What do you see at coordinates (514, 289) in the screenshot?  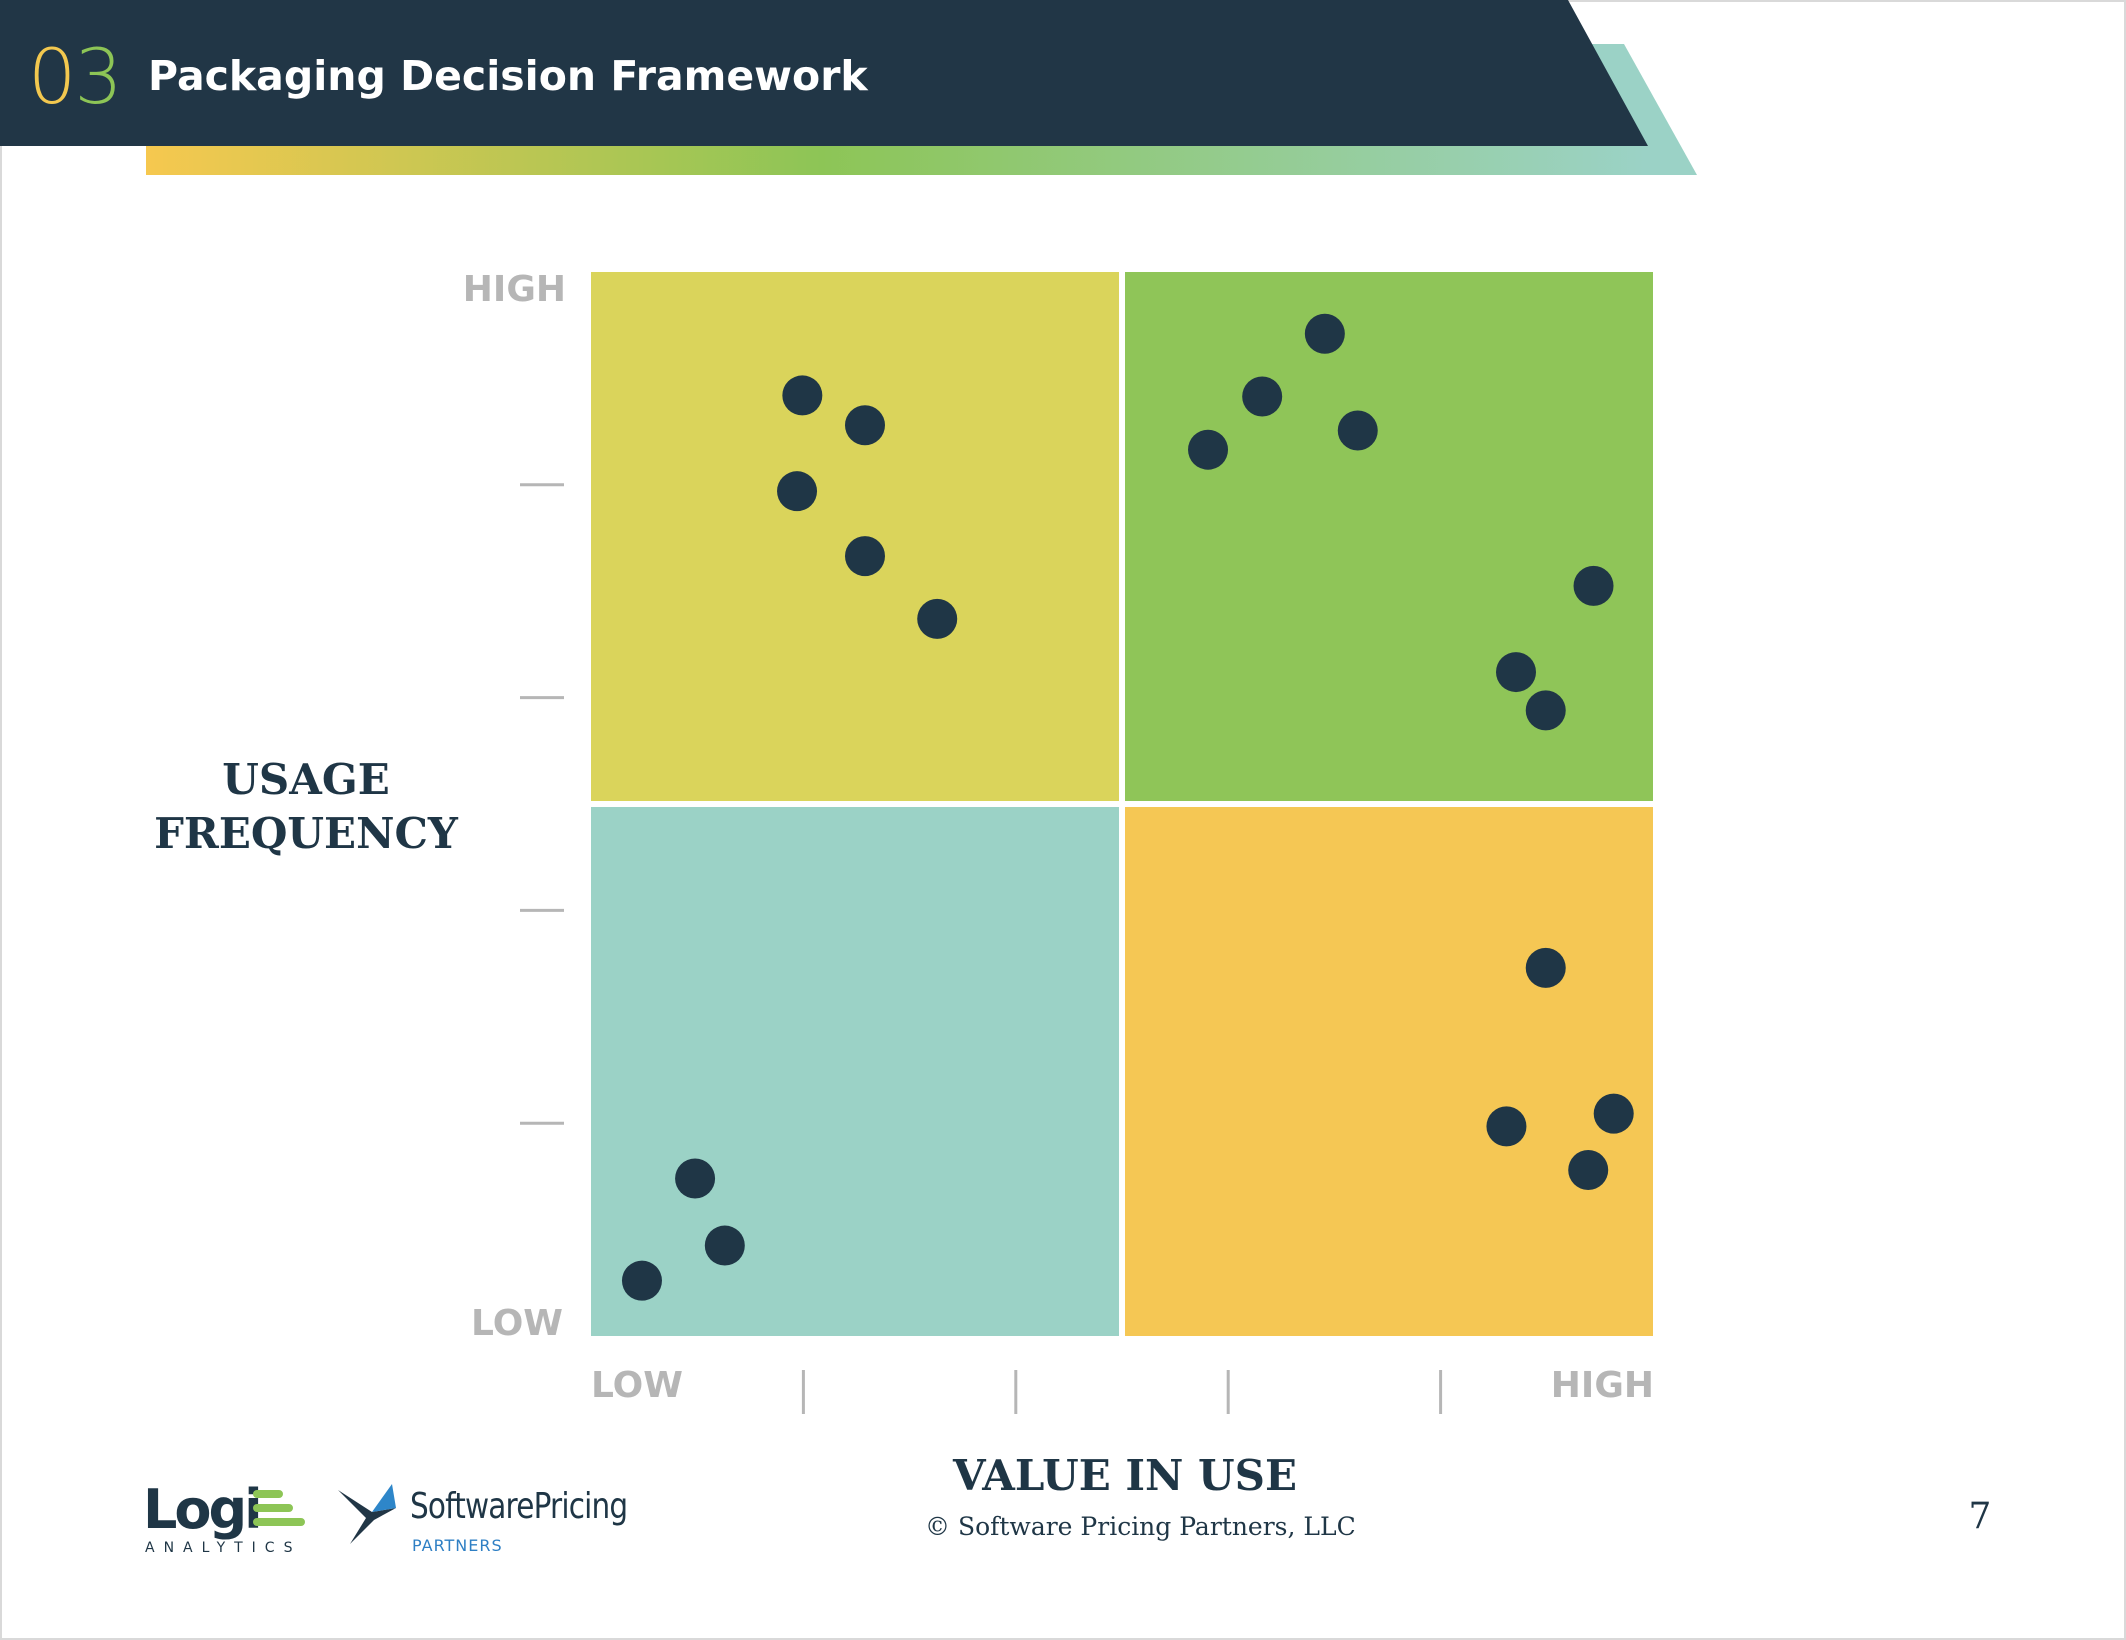 I see `y-axis-high-label: HIGH` at bounding box center [514, 289].